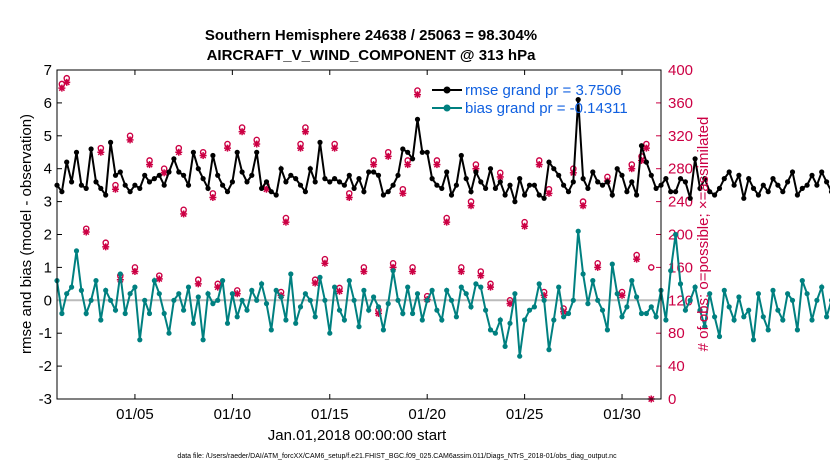 Image resolution: width=830 pixels, height=470 pixels. I want to click on y-right-tick-label: 80, so click(676, 333).